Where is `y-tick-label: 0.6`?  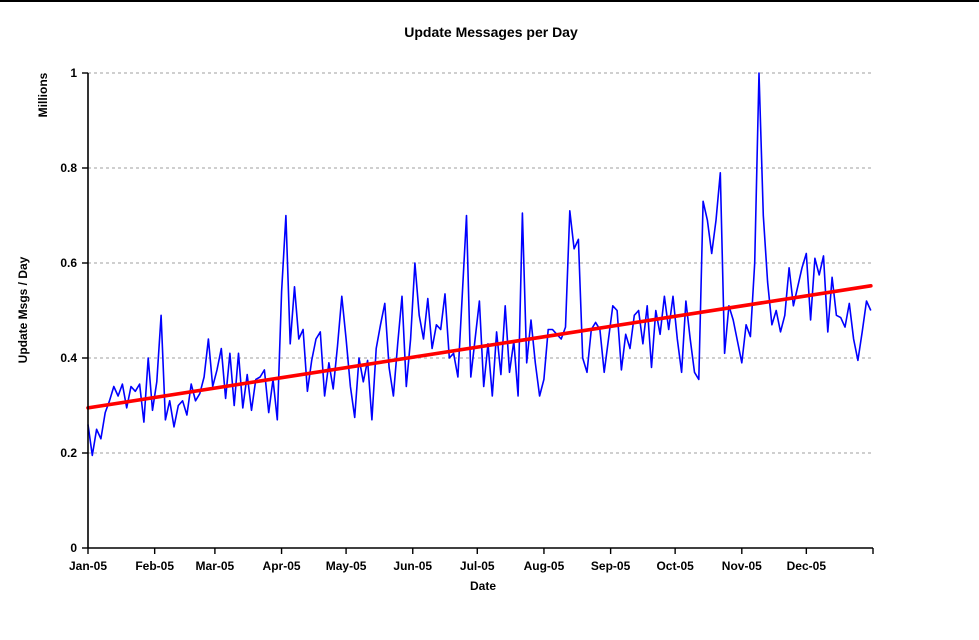
y-tick-label: 0.6 is located at coordinates (68, 263).